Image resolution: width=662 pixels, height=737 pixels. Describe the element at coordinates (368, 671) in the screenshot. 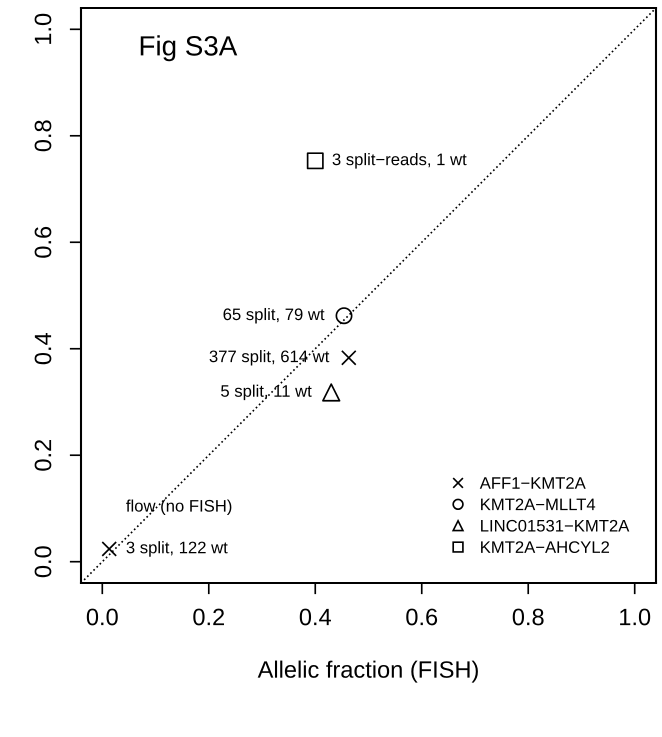

I see `x-axis-title: Allelic fraction (FISH)` at that location.